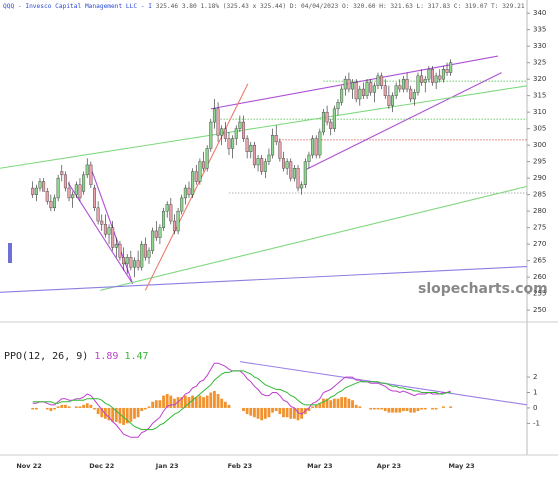  What do you see at coordinates (535, 393) in the screenshot?
I see `y-tick-label: 1` at bounding box center [535, 393].